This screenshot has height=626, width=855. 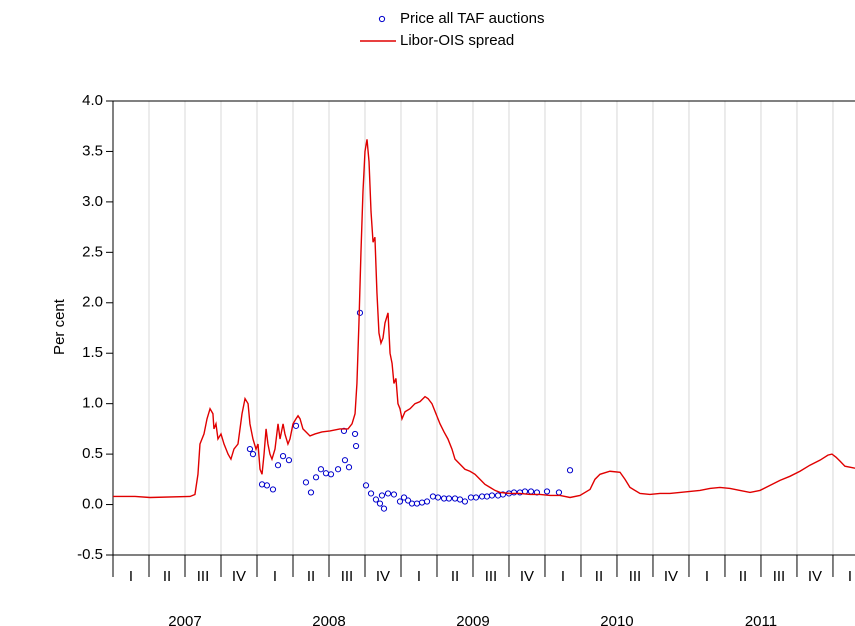 What do you see at coordinates (92, 453) in the screenshot?
I see `y-tick-label: 0.5` at bounding box center [92, 453].